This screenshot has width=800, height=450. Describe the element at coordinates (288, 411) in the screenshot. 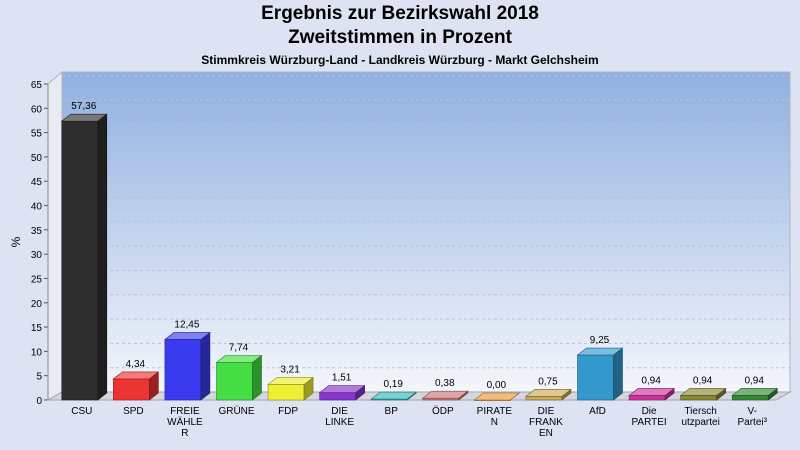

I see `x-tick-label: FDP` at that location.